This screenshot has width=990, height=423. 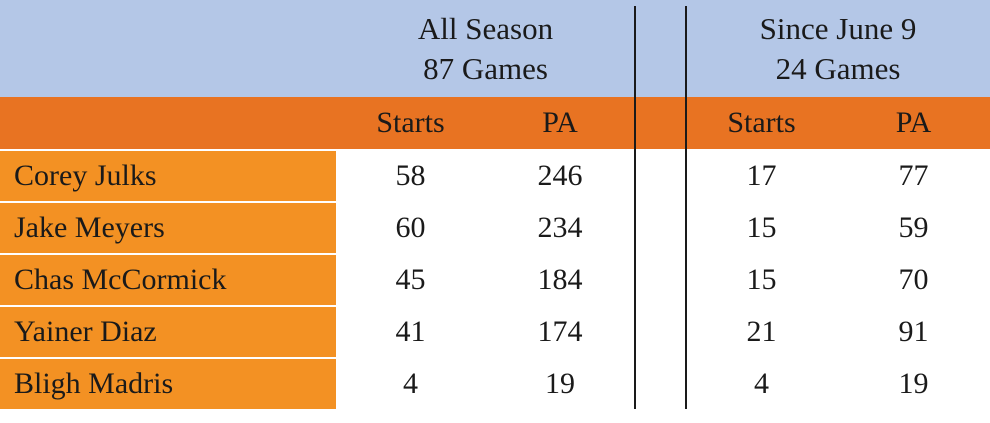 What do you see at coordinates (660, 48) in the screenshot?
I see `gap-header-cell` at bounding box center [660, 48].